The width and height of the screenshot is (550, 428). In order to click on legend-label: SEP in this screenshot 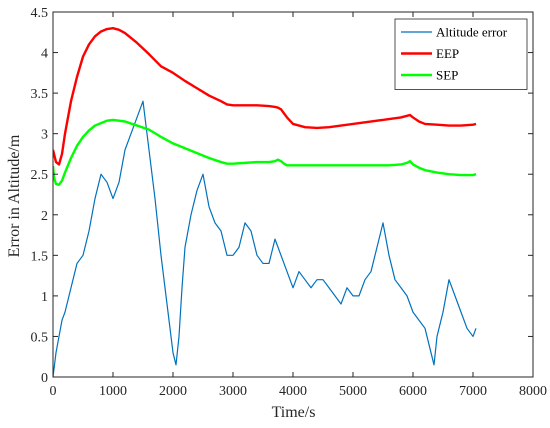, I will do `click(447, 75)`.